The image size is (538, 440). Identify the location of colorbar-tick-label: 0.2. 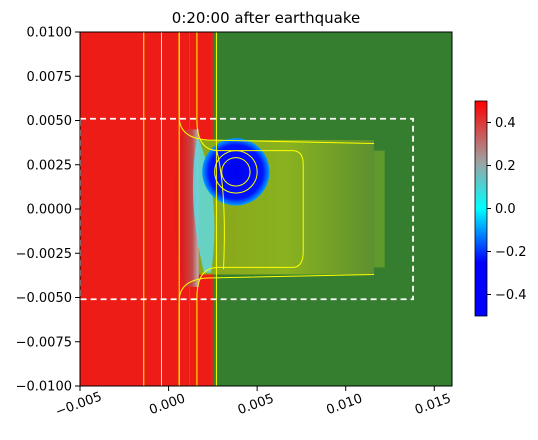
(505, 166).